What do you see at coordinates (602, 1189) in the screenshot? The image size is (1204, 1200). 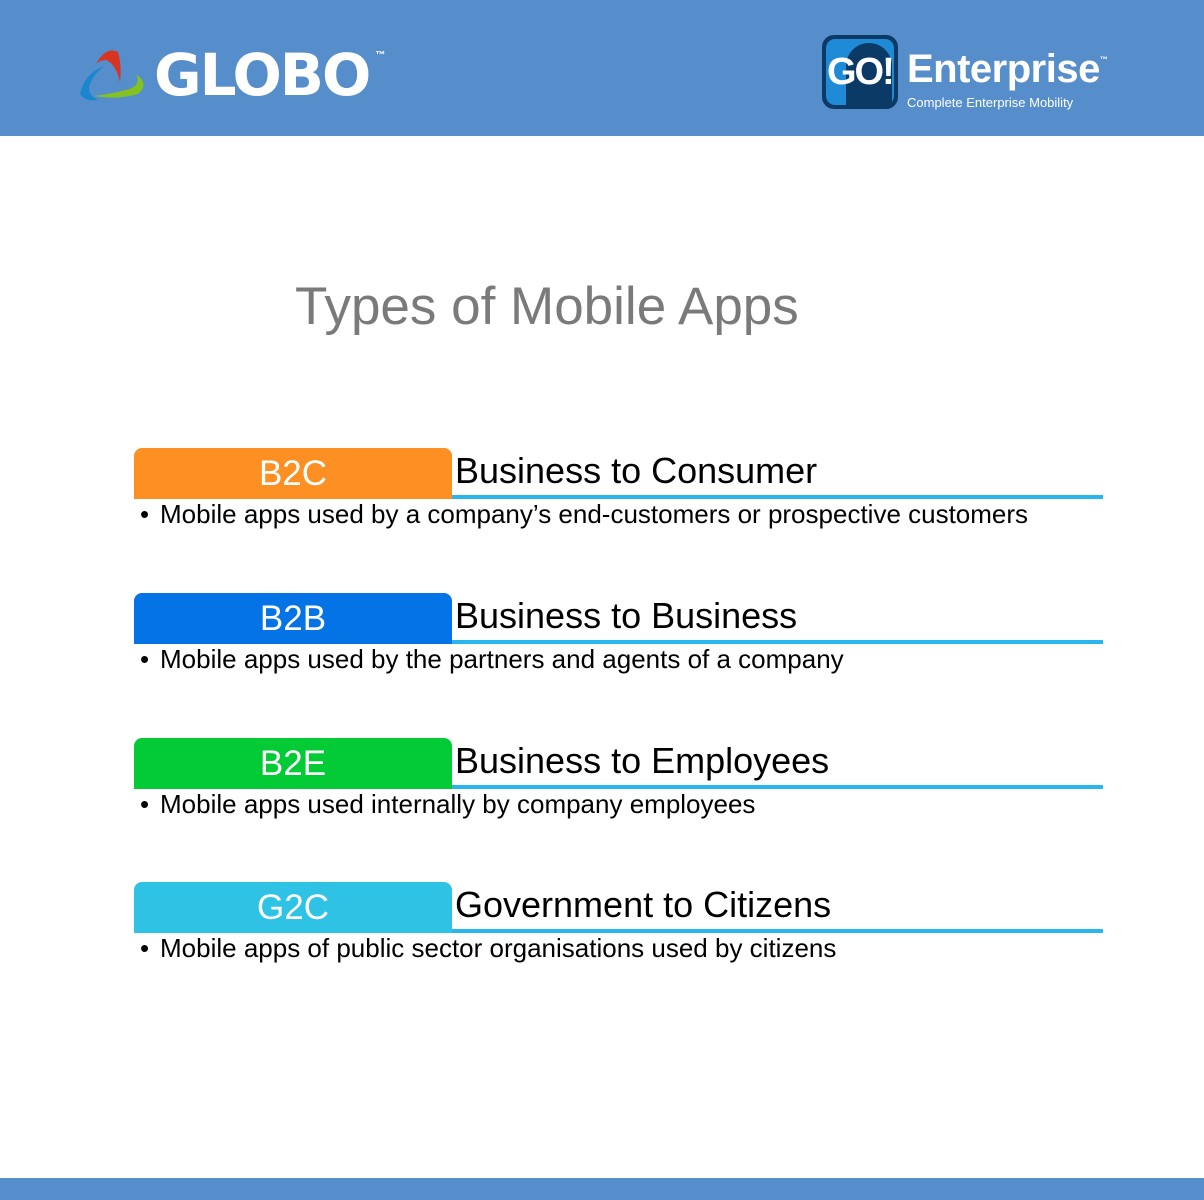 I see `footer-bar` at bounding box center [602, 1189].